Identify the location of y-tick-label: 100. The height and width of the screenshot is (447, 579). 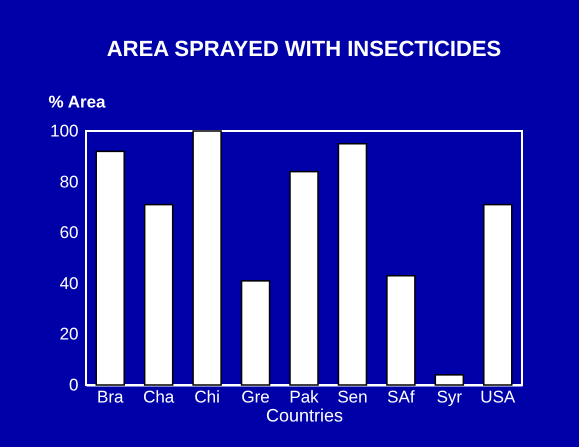
(64, 131).